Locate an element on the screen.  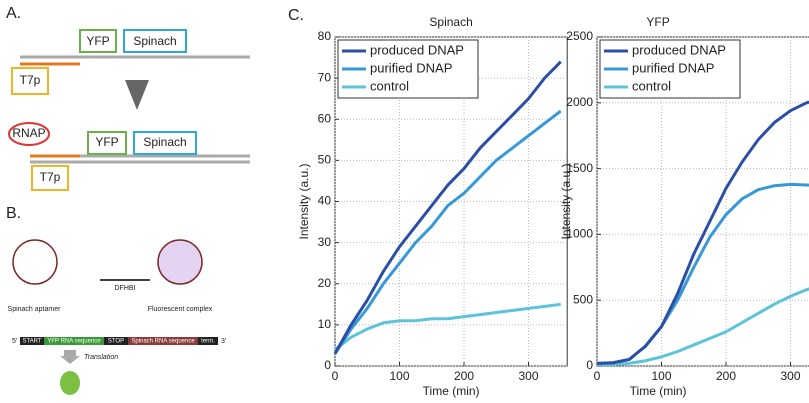
y-tick-label: 80 is located at coordinates (325, 36).